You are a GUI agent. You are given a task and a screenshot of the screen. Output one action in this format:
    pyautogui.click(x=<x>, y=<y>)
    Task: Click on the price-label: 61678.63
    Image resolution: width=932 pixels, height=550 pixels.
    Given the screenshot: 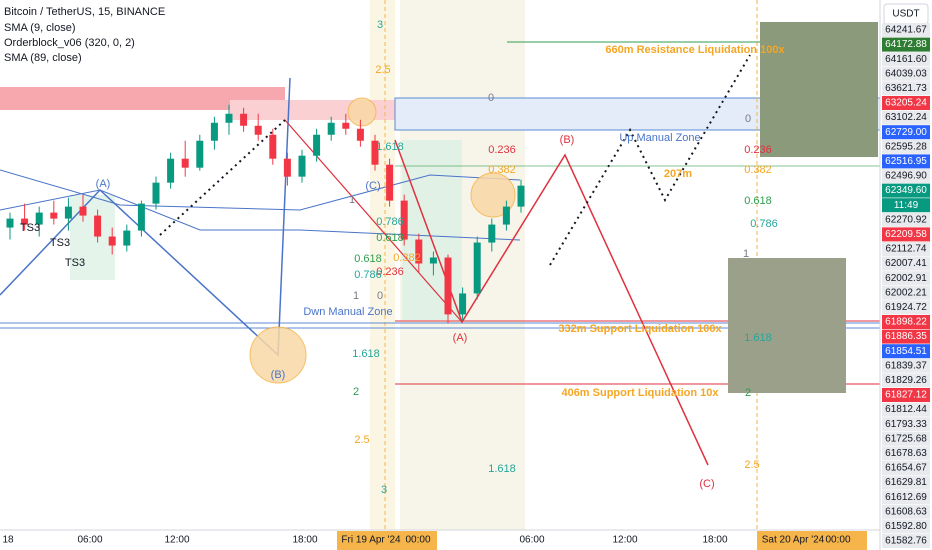 What is the action you would take?
    pyautogui.click(x=906, y=453)
    